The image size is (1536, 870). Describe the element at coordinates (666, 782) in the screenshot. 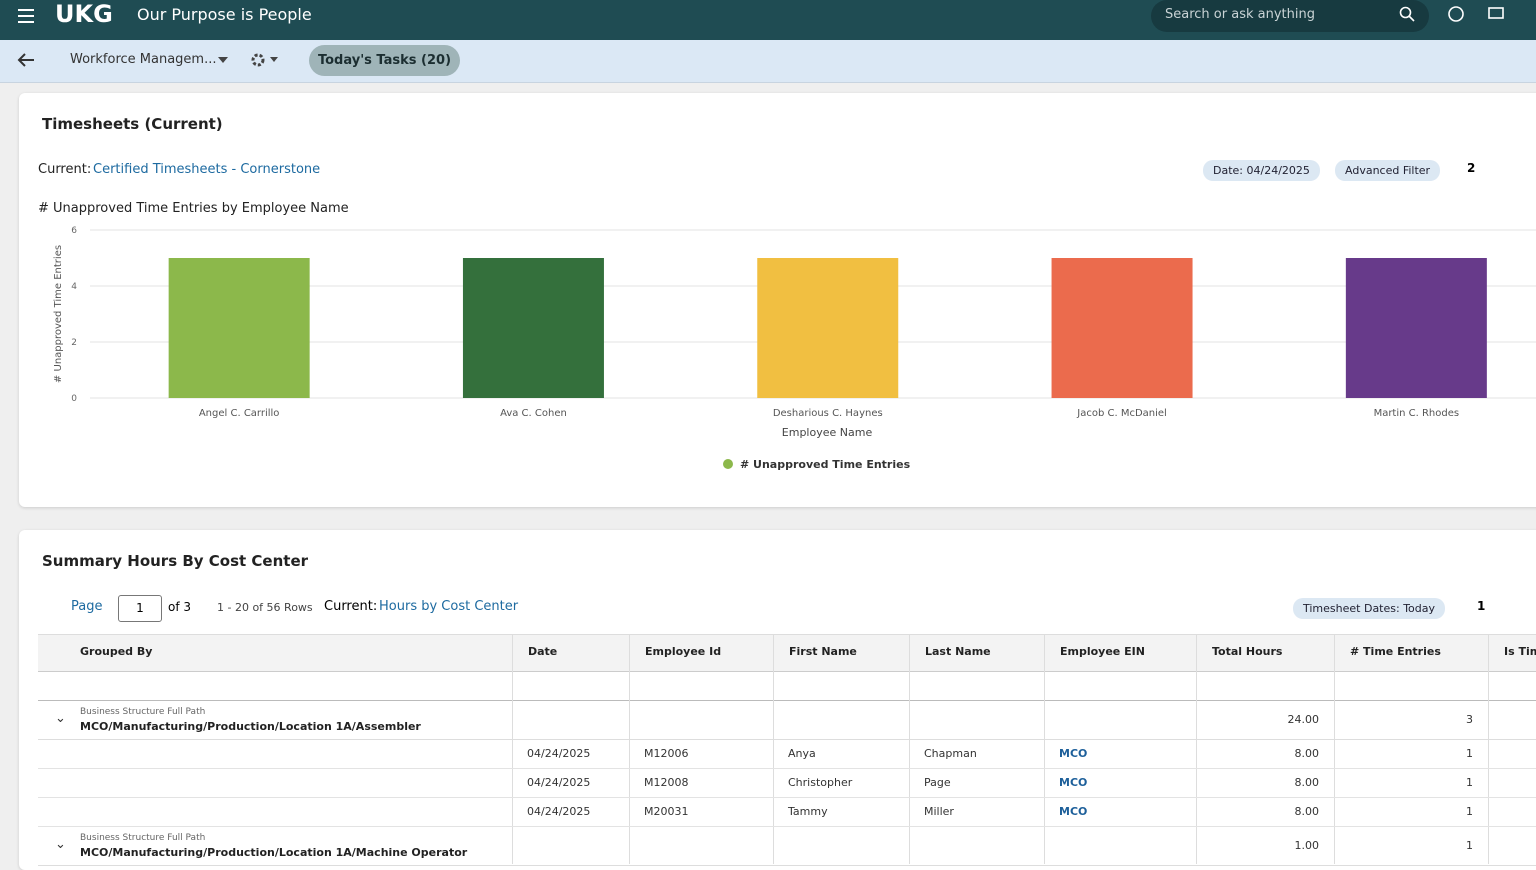

I see `cell: M12008` at that location.